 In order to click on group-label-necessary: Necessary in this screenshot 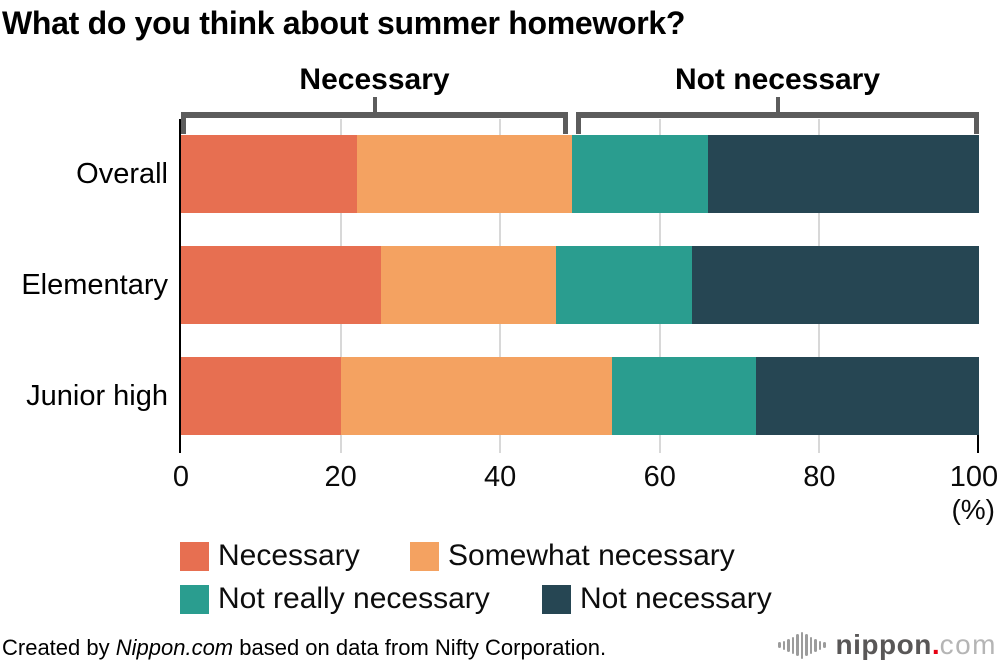, I will do `click(374, 79)`.